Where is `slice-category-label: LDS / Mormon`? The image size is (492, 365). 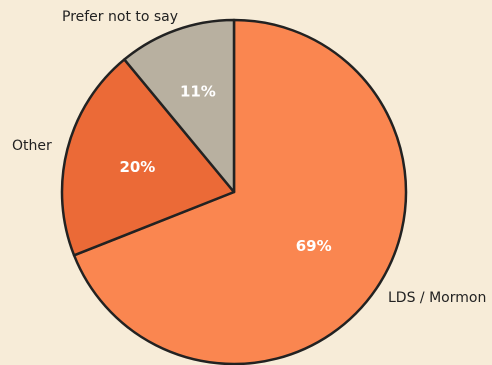 slice-category-label: LDS / Mormon is located at coordinates (437, 298).